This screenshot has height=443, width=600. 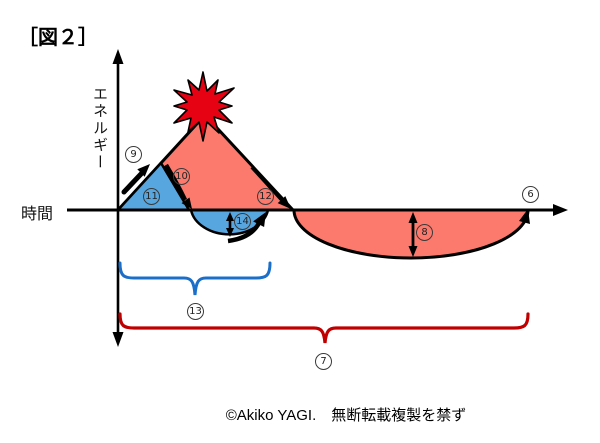 What do you see at coordinates (37, 214) in the screenshot?
I see `x-axis-label: 時間` at bounding box center [37, 214].